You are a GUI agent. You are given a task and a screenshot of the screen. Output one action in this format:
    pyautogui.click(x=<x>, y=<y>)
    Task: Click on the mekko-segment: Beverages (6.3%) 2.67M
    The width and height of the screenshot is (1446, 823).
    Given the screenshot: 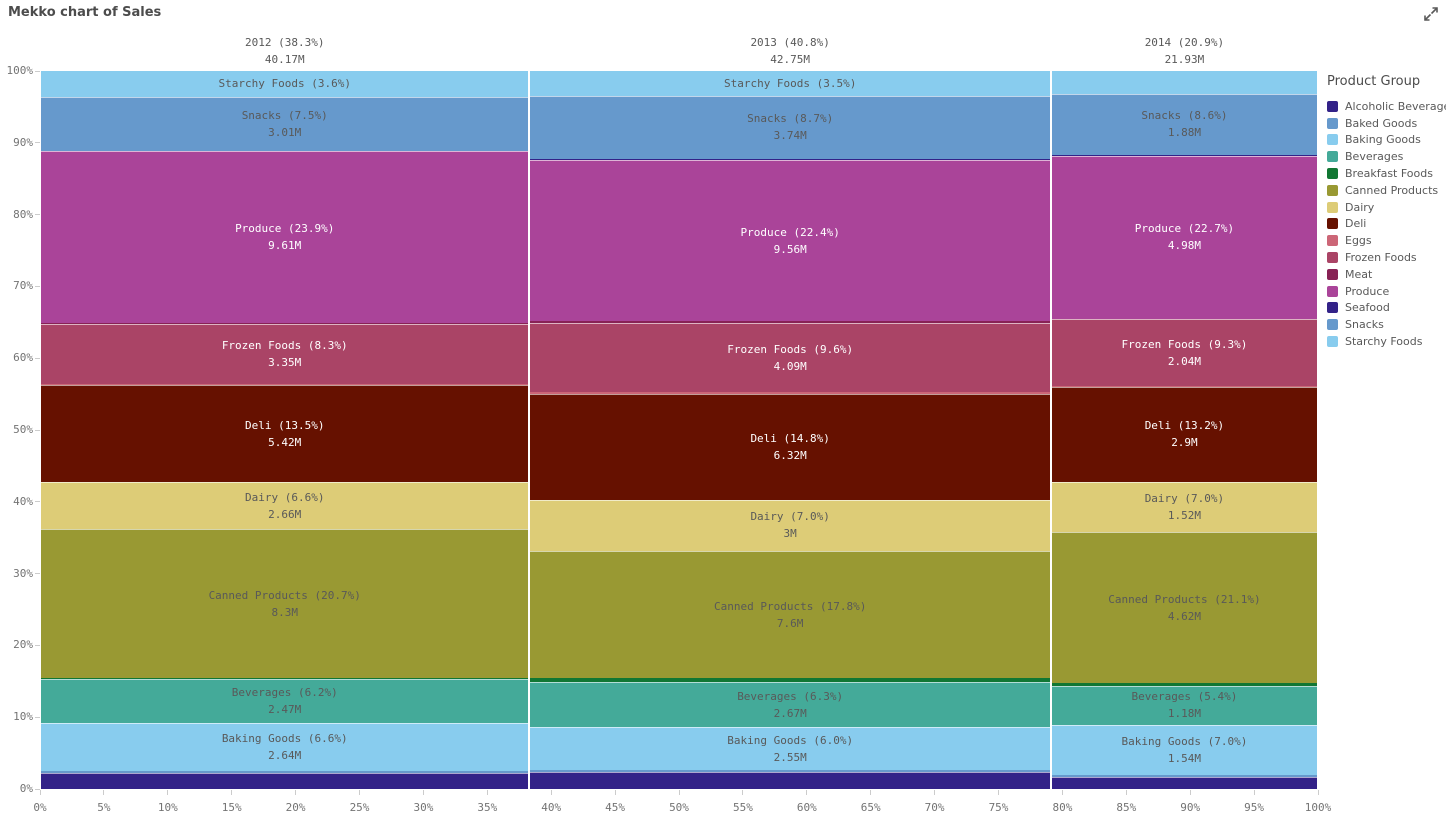 What is the action you would take?
    pyautogui.click(x=790, y=705)
    